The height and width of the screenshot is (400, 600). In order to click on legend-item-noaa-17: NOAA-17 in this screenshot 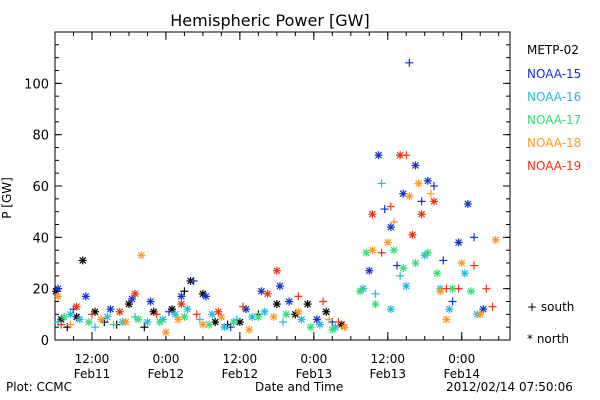, I will do `click(554, 120)`.